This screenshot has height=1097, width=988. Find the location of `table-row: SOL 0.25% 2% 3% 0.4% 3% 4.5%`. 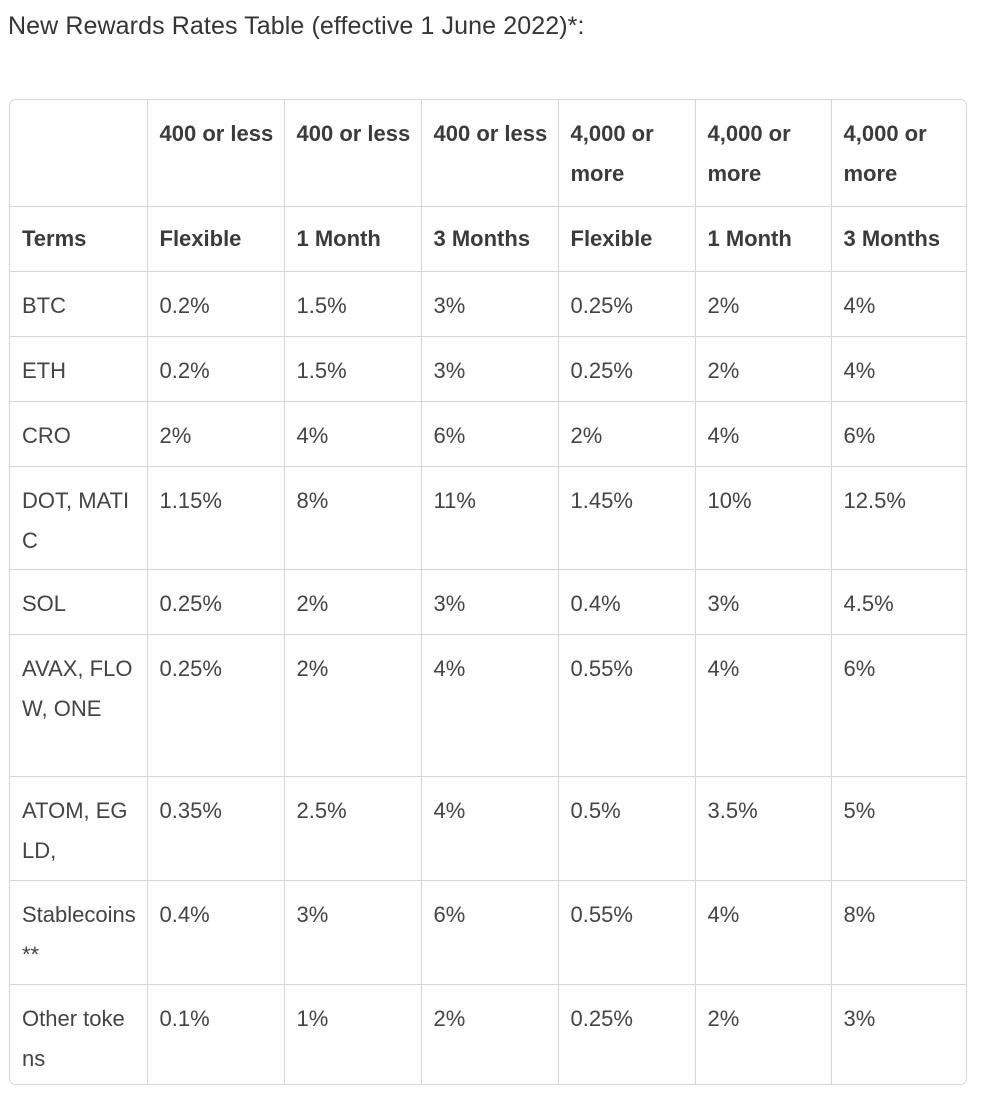

table-row: SOL 0.25% 2% 3% 0.4% 3% 4.5% is located at coordinates (488, 602).